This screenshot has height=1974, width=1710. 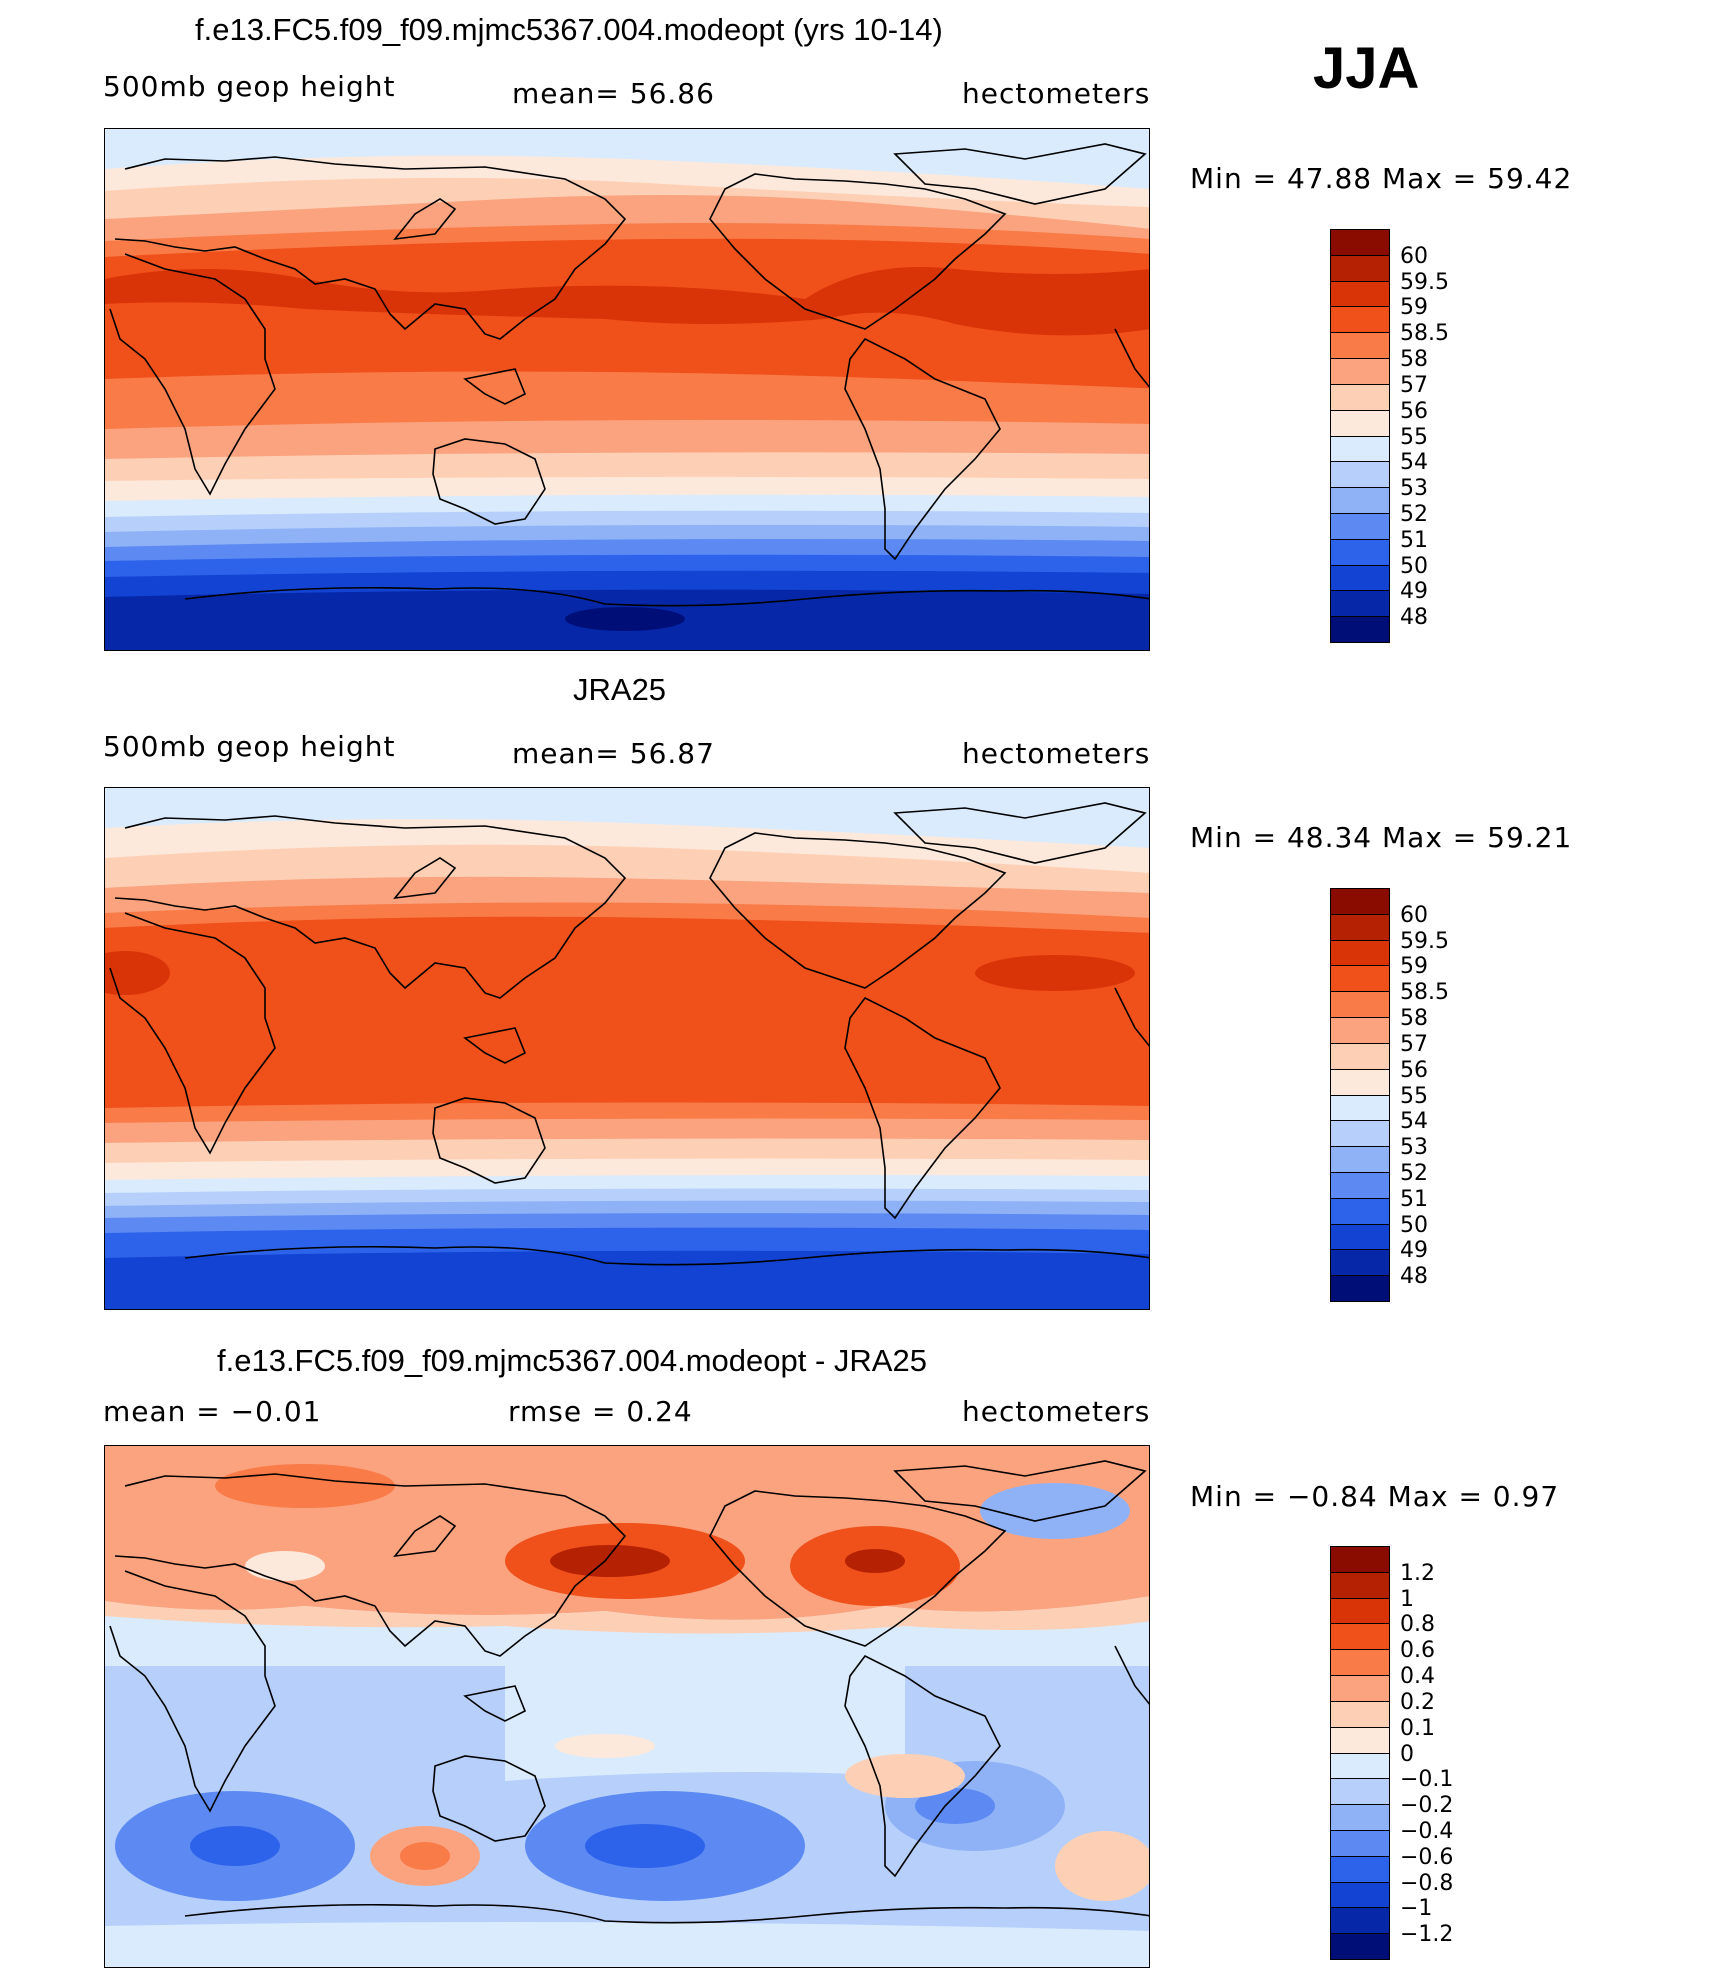 I want to click on colorbar-label: 52, so click(x=1414, y=1173).